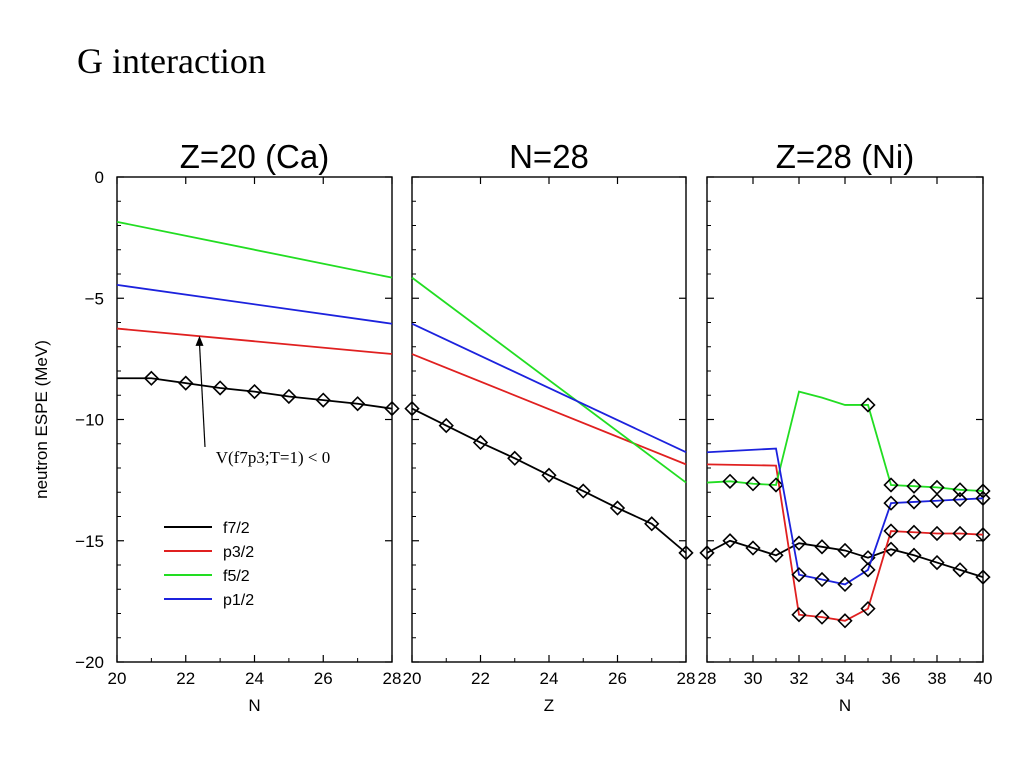 This screenshot has width=1024, height=768. Describe the element at coordinates (845, 678) in the screenshot. I see `x-tick-label: 34` at that location.